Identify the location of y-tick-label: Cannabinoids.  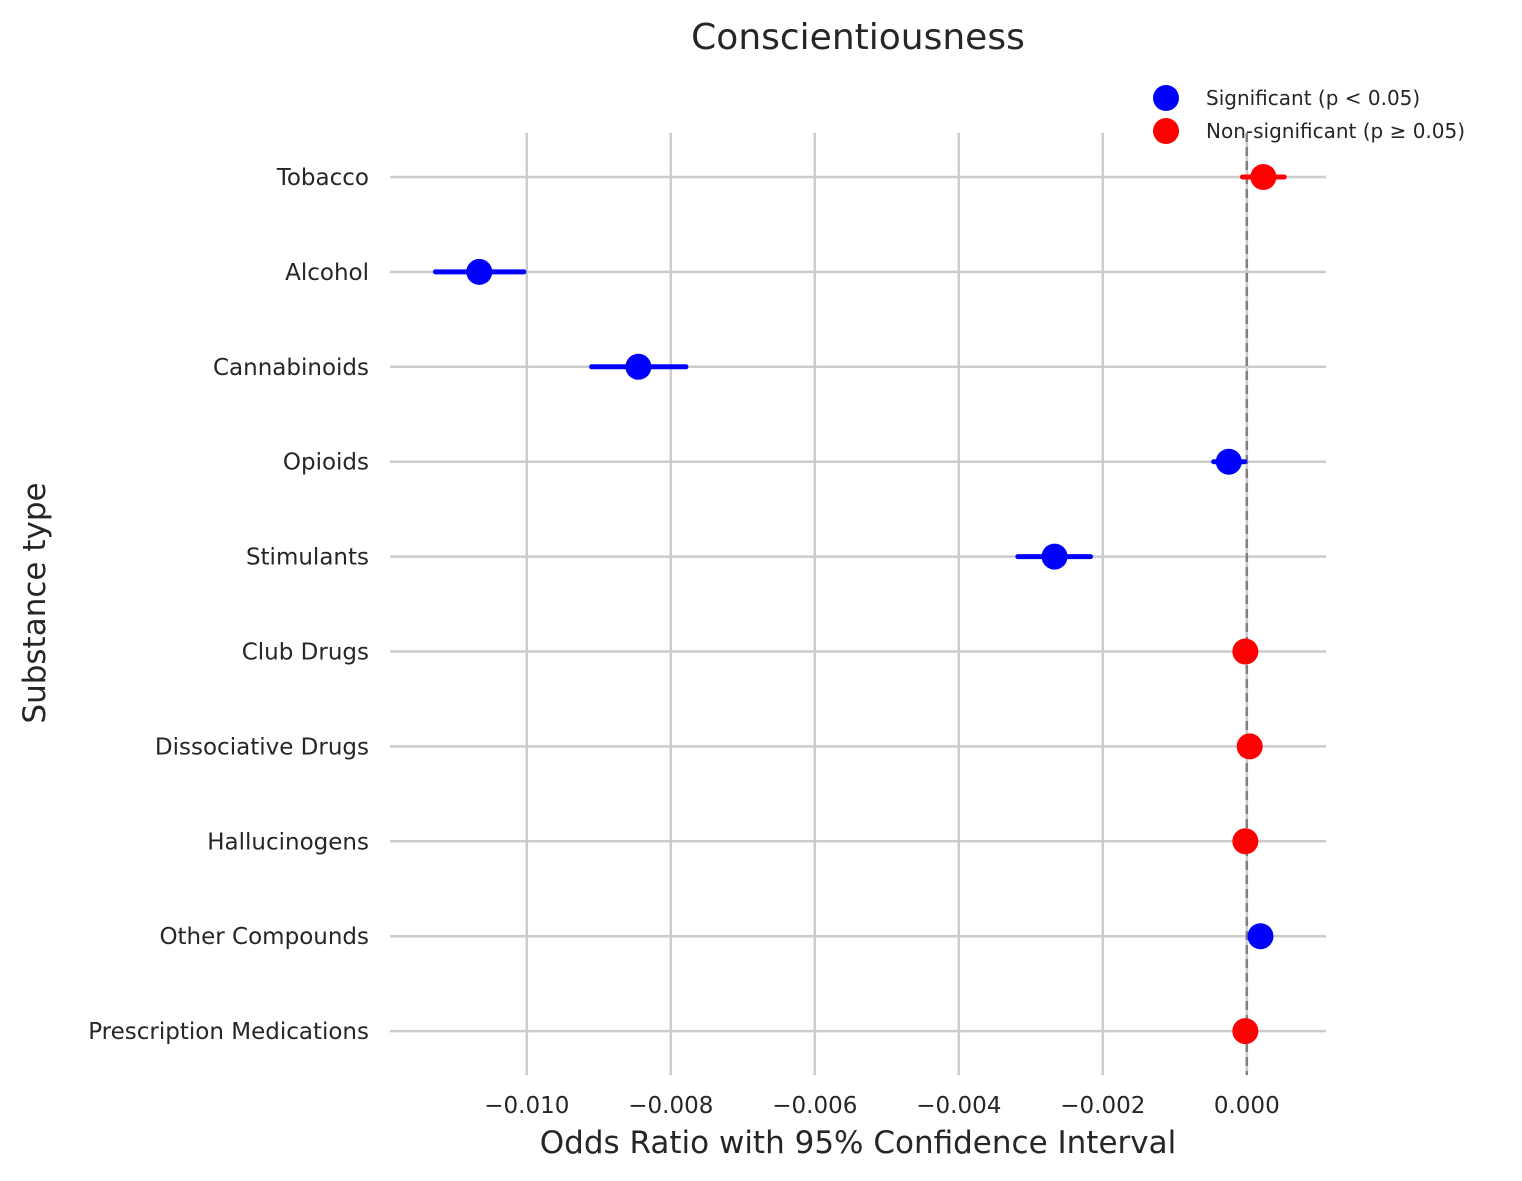
(291, 368).